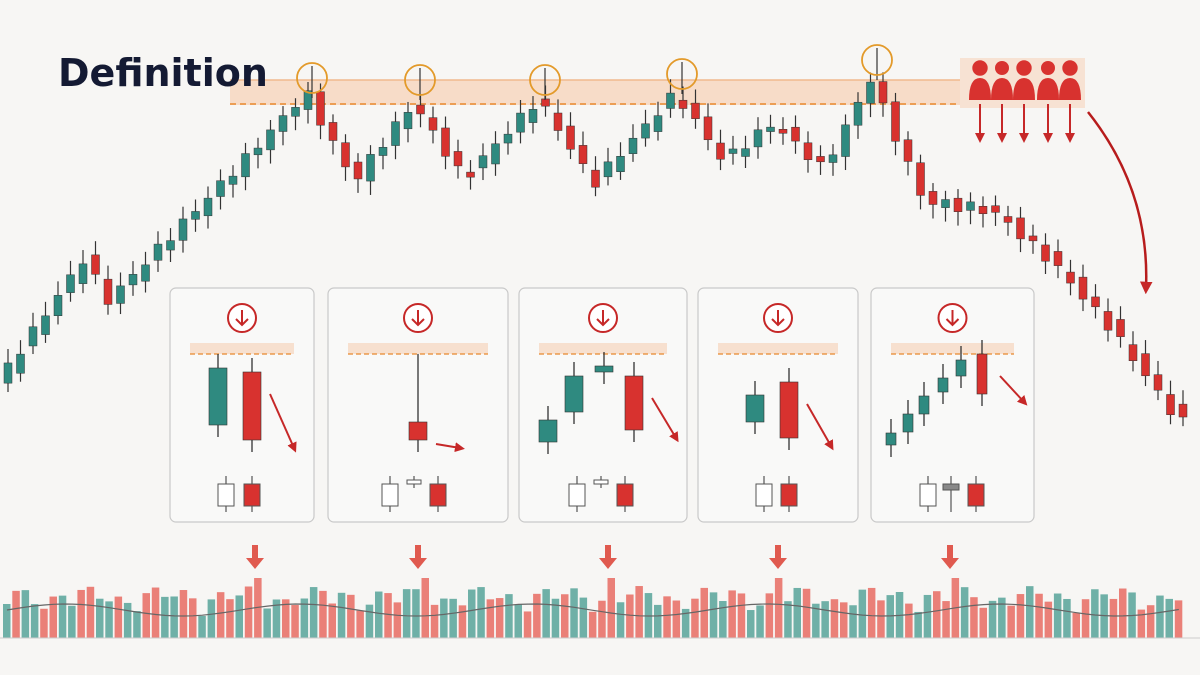 This screenshot has width=1200, height=675. Describe the element at coordinates (595, 92) in the screenshot. I see `resistance-zone` at that location.